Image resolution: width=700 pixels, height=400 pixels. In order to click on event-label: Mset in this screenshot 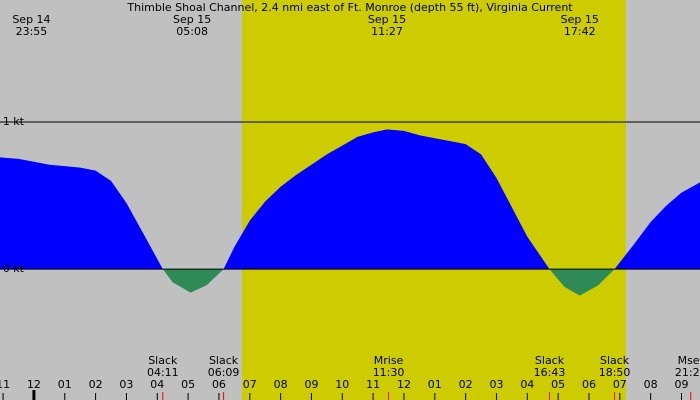, I will do `click(689, 360)`.